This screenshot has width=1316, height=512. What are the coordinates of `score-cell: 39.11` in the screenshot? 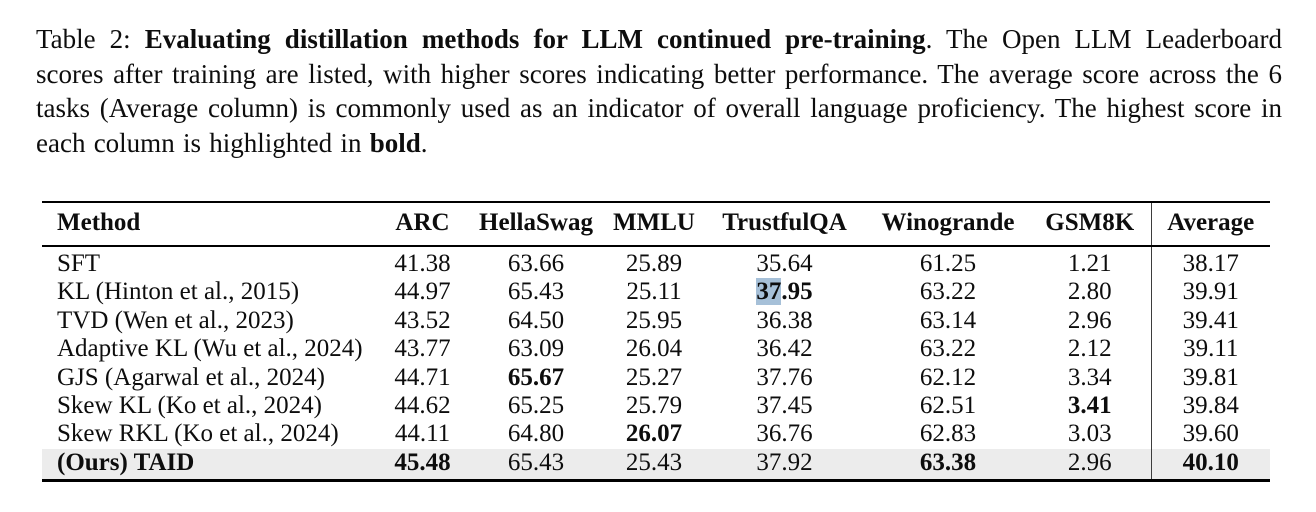 It's located at (1210, 349).